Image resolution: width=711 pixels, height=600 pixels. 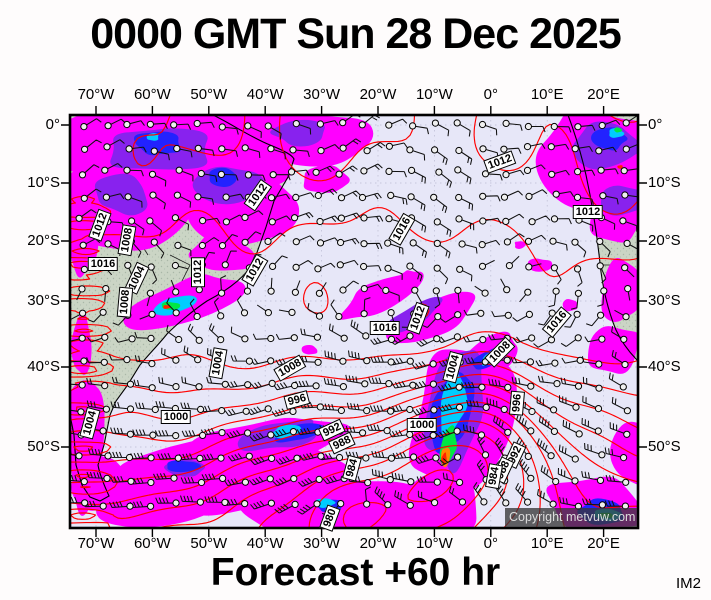 What do you see at coordinates (43, 446) in the screenshot?
I see `latitude-label-left: 50°S` at bounding box center [43, 446].